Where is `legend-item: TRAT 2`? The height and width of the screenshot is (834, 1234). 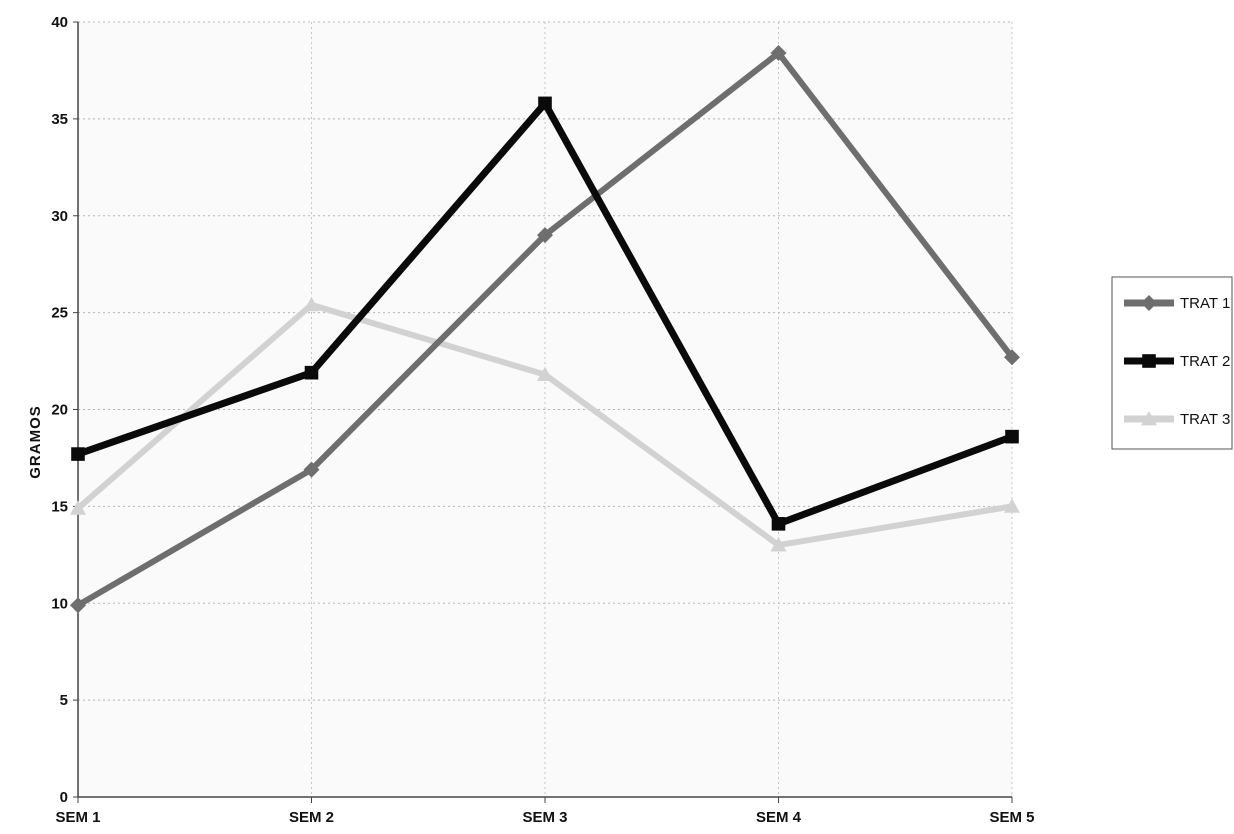
legend-item: TRAT 2 is located at coordinates (1177, 361).